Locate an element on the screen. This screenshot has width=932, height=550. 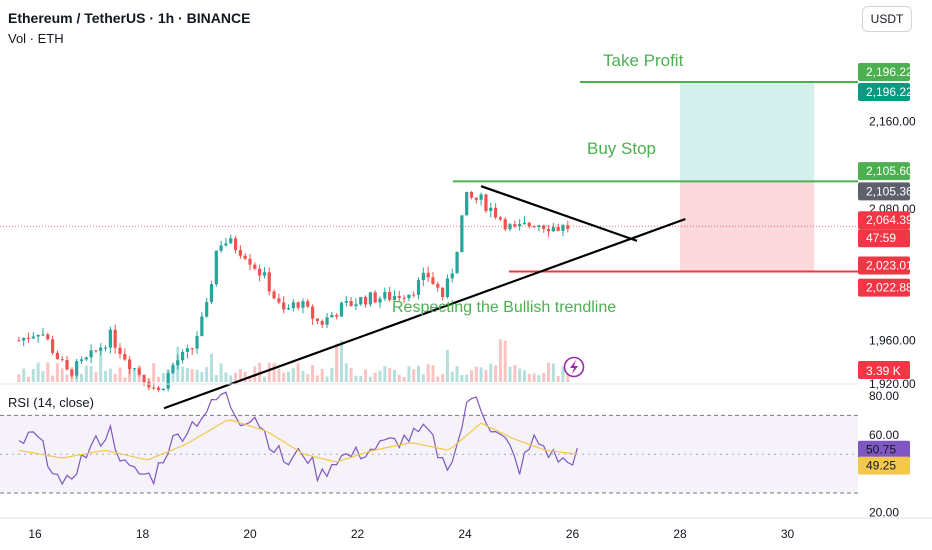
rsi-line is located at coordinates (298, 438).